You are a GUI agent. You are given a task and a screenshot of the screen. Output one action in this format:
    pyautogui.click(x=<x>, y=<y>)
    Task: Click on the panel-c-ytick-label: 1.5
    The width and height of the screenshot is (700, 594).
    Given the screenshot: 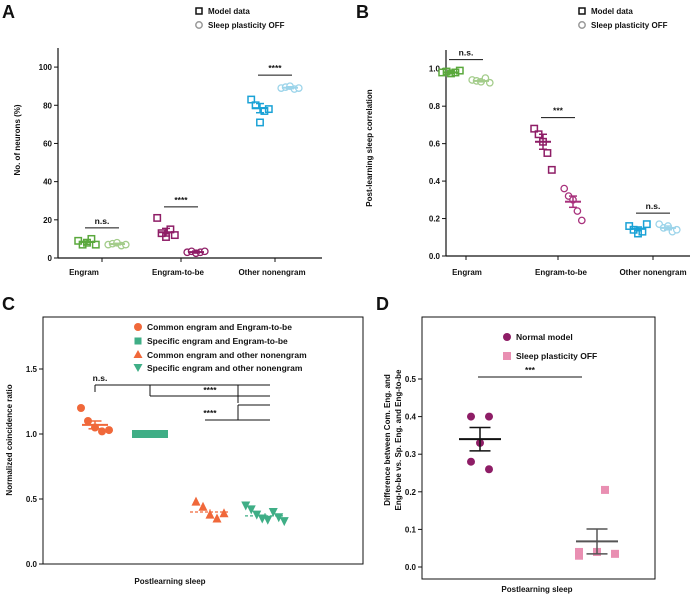 What is the action you would take?
    pyautogui.click(x=32, y=369)
    